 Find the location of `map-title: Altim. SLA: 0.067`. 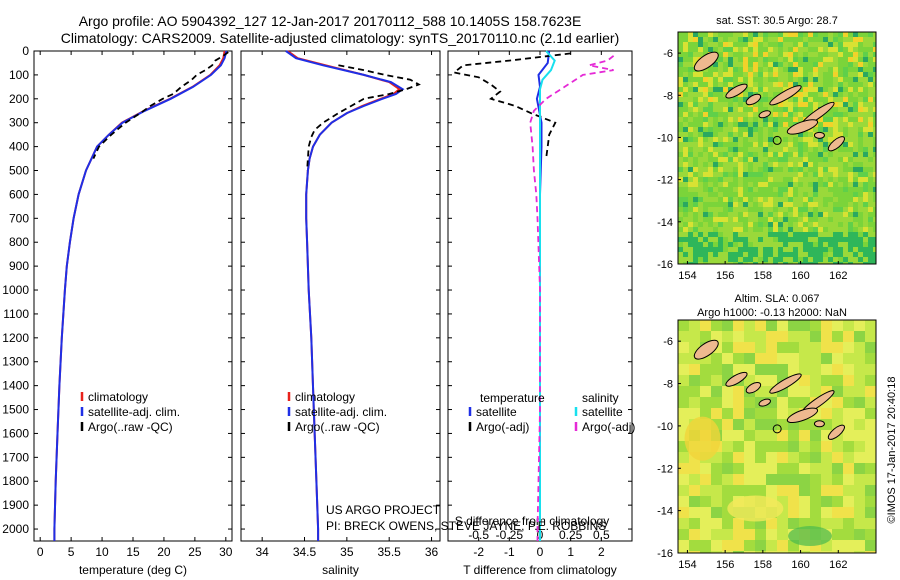

map-title: Altim. SLA: 0.067 is located at coordinates (777, 299).